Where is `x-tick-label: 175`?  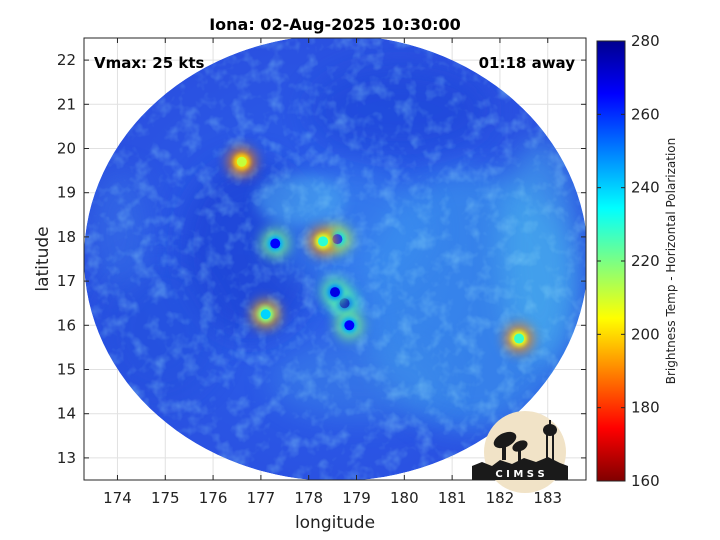
x-tick-label: 175 is located at coordinates (165, 498).